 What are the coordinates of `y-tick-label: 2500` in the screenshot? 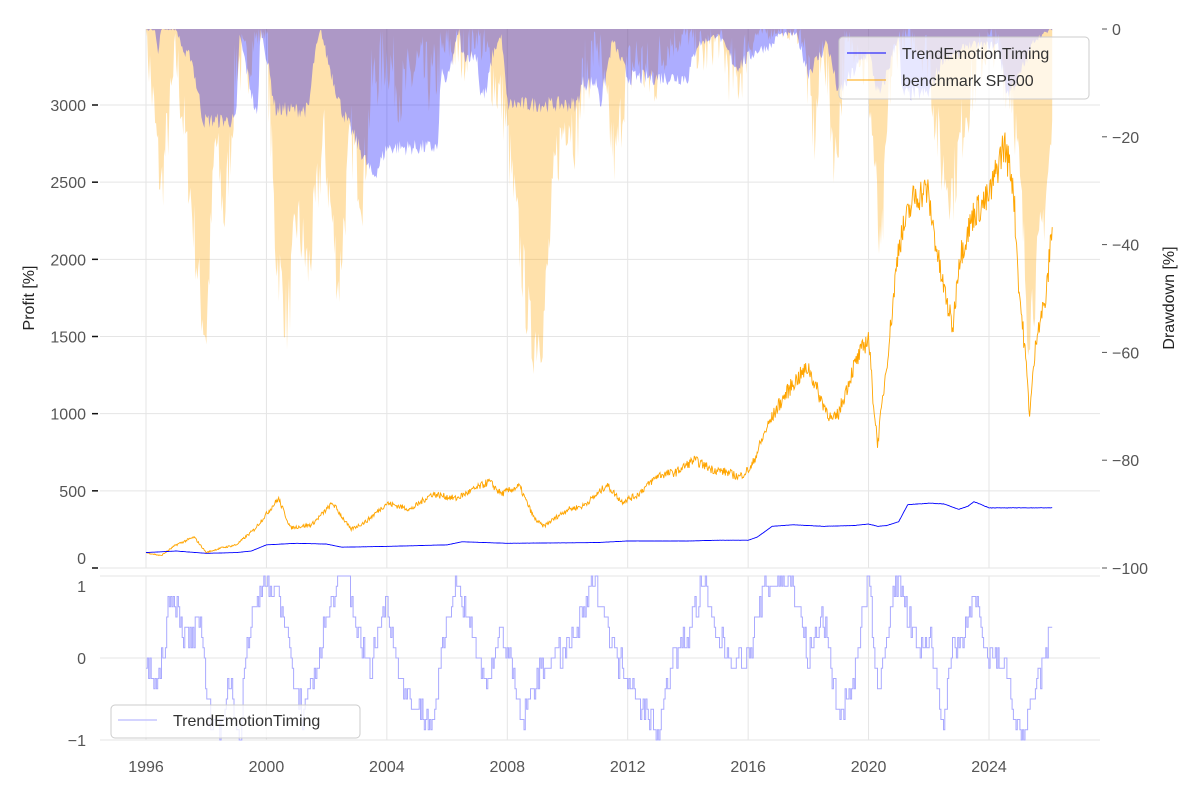 It's located at (68, 183).